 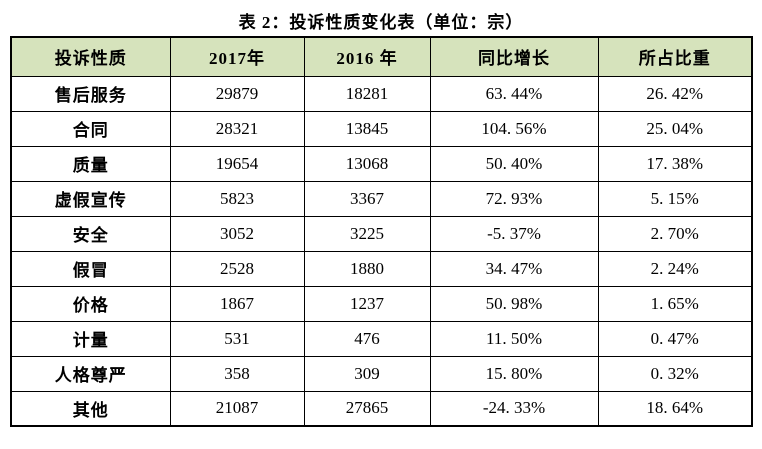 I want to click on value-2017-cell: 19654, so click(x=237, y=163).